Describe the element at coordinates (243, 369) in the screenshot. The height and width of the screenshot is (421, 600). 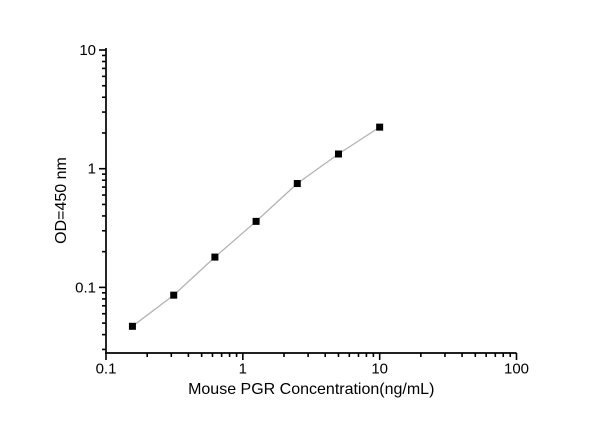
I see `x-tick-label: 1` at that location.